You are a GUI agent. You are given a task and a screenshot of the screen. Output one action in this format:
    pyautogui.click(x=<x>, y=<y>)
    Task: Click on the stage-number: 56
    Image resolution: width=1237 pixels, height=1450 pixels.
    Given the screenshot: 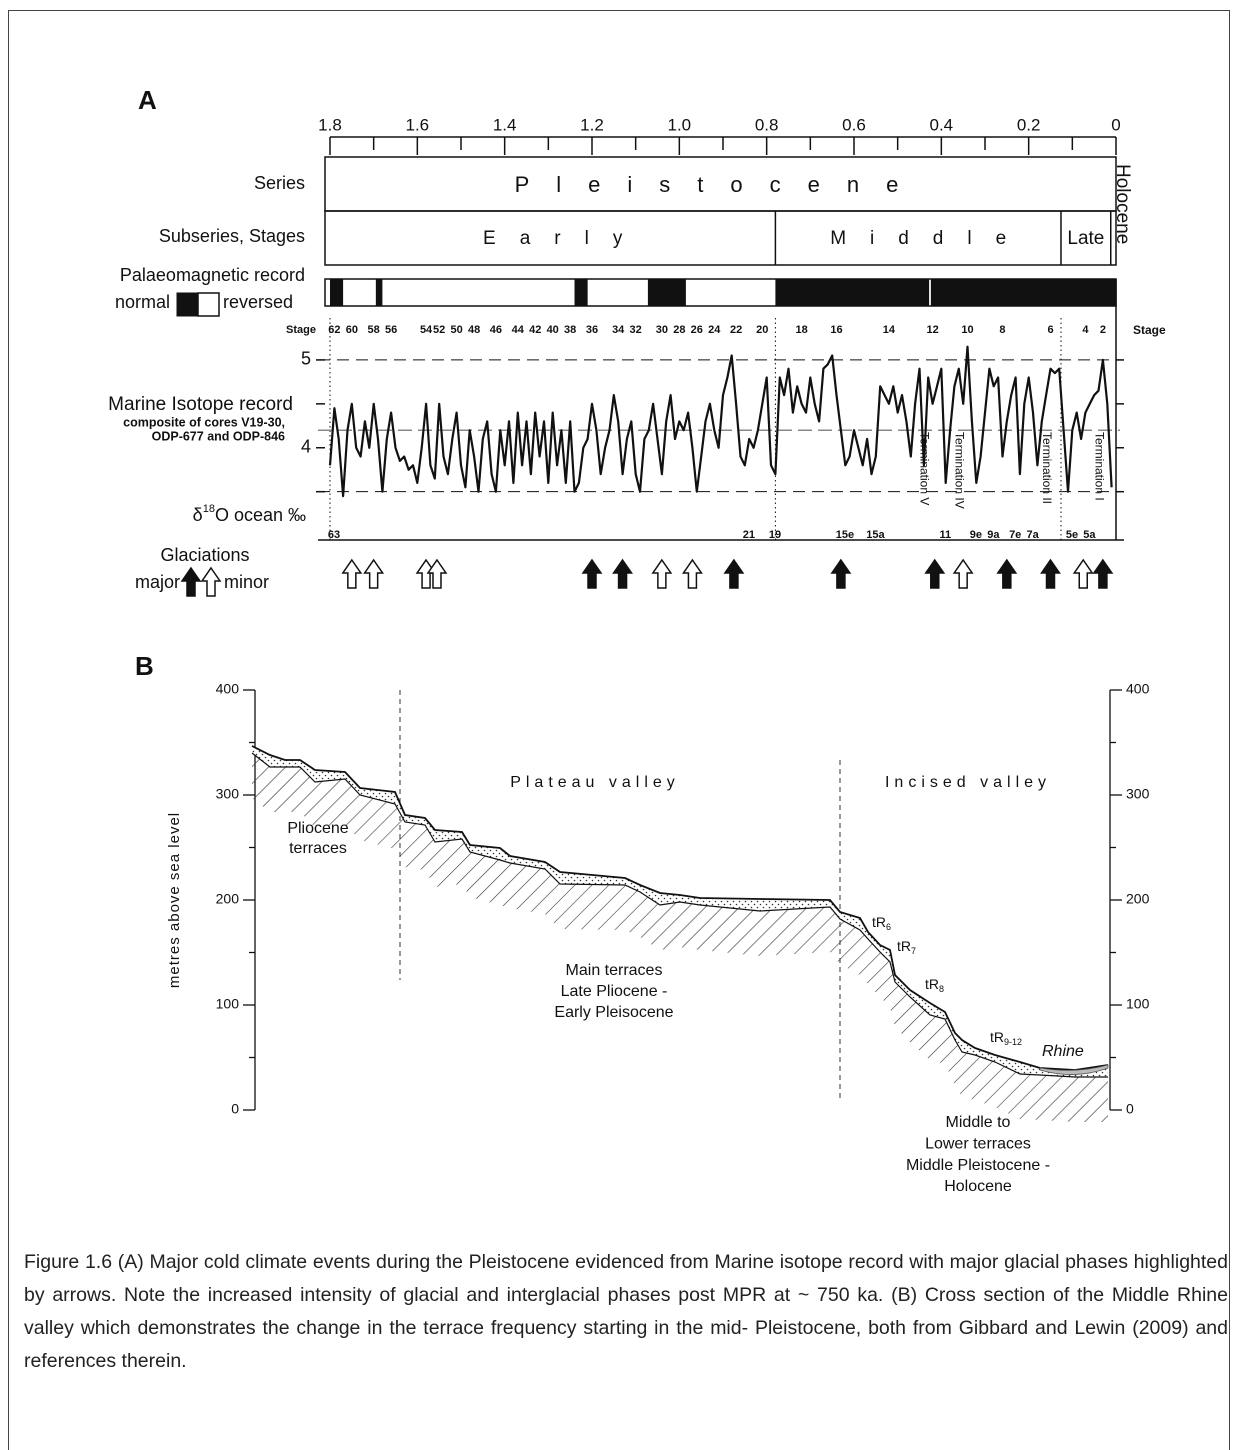 What is the action you would take?
    pyautogui.click(x=391, y=330)
    